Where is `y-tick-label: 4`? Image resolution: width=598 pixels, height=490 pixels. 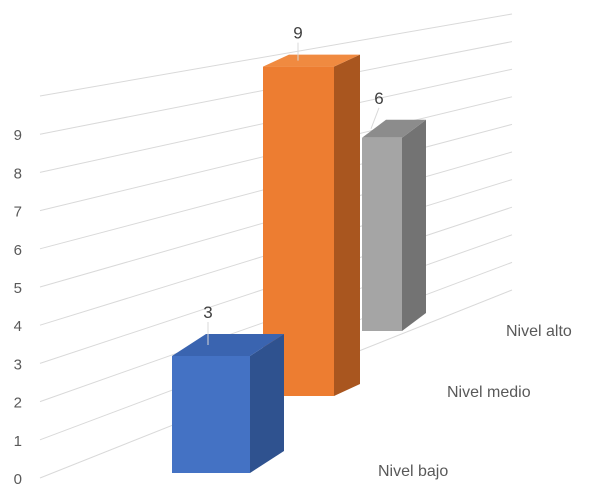 y-tick-label: 4 is located at coordinates (18, 326).